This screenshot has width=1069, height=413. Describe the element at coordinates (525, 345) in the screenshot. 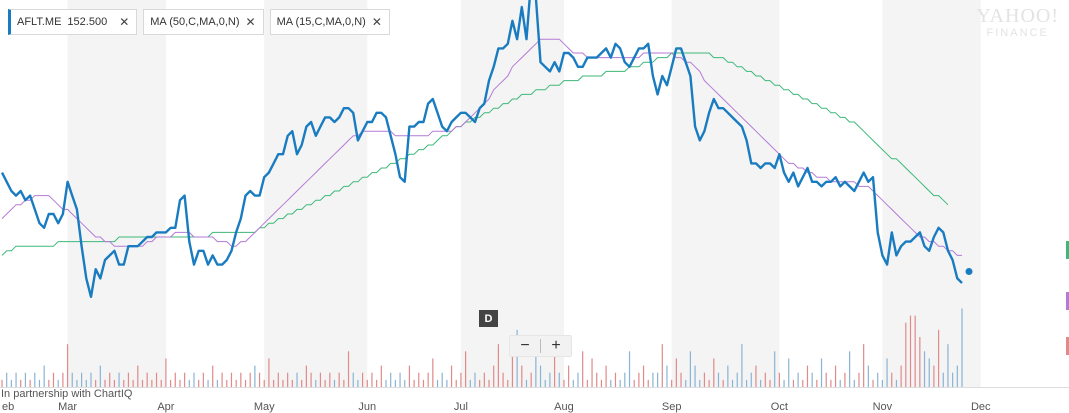

I see `zoom-out-button: −` at that location.